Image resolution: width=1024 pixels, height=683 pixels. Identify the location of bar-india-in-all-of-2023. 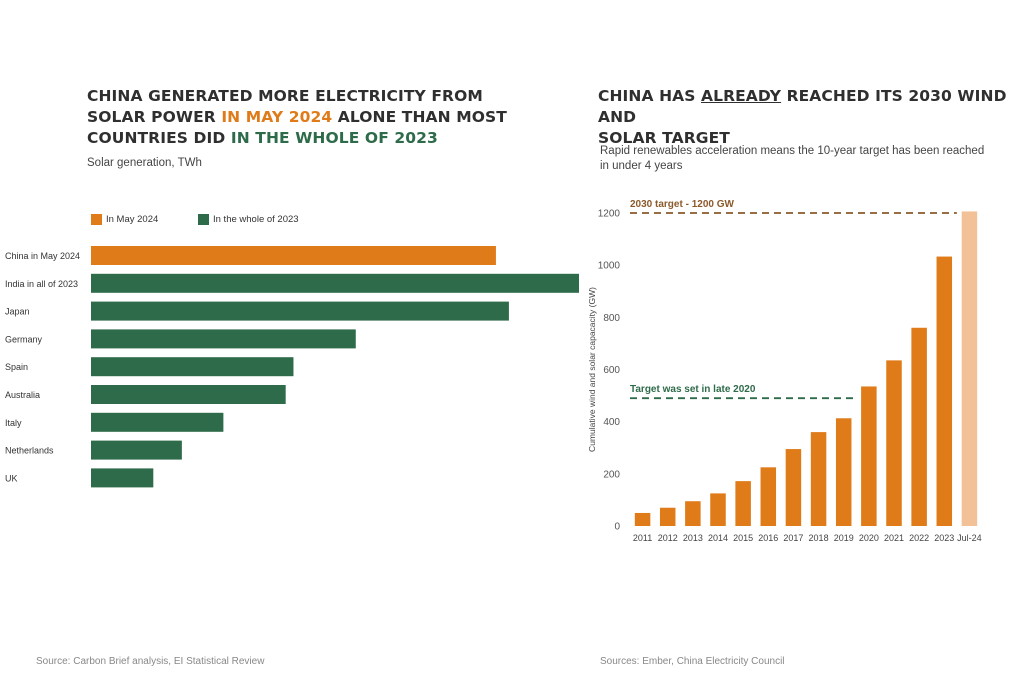
(335, 283).